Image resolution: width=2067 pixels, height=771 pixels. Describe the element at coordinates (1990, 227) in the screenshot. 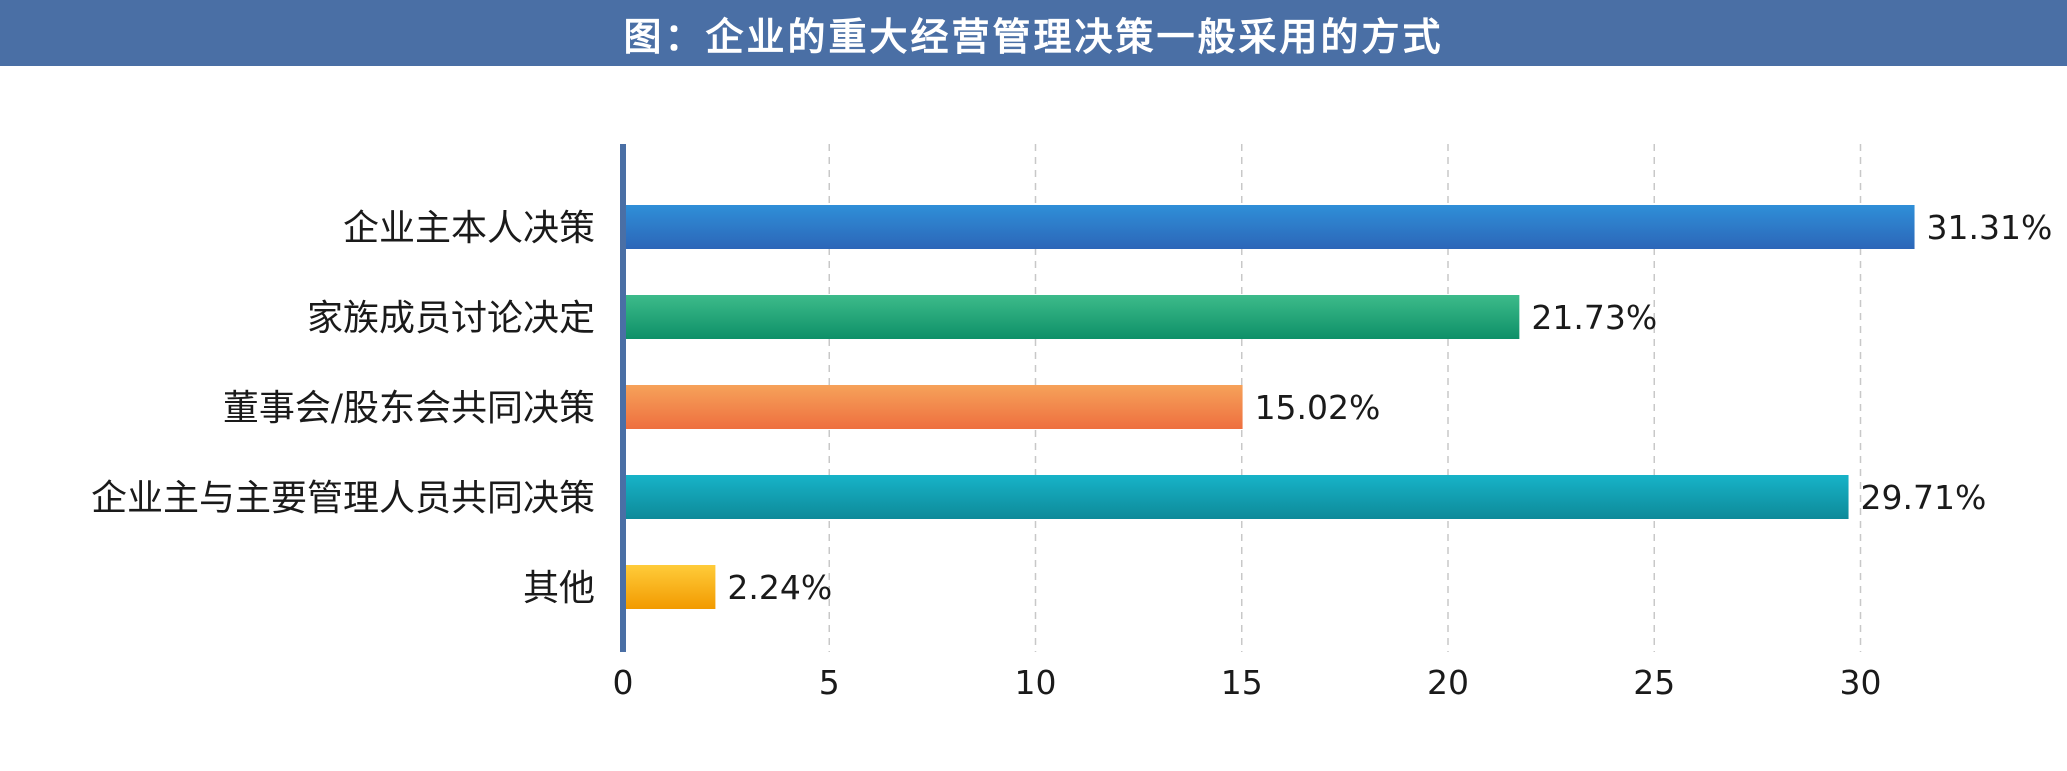

I see `value-label: 31.31%` at that location.